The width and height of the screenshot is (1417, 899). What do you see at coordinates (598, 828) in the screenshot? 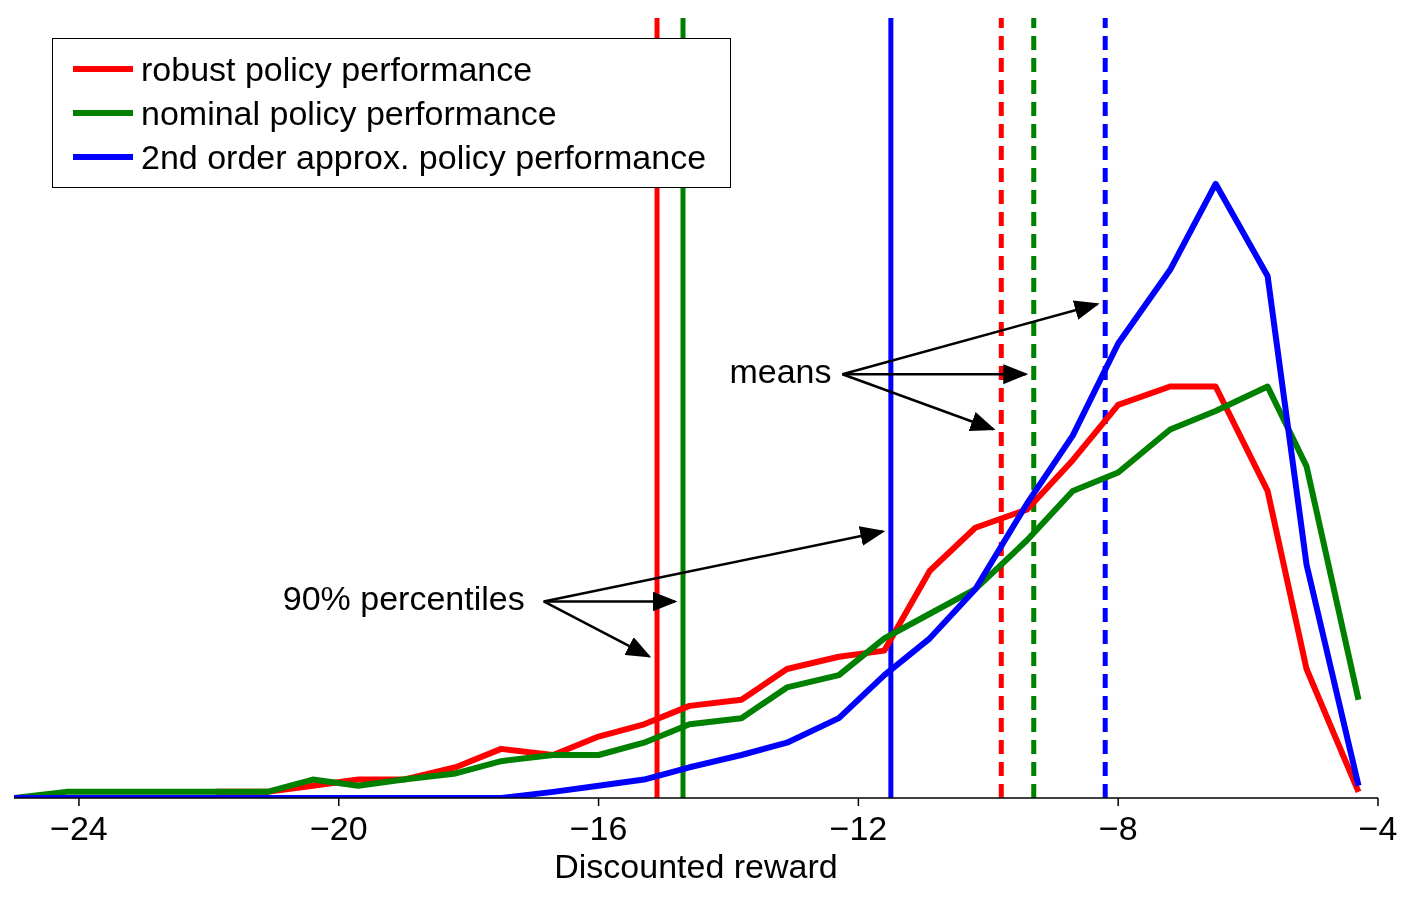
I see `x-tick-label: −16` at bounding box center [598, 828].